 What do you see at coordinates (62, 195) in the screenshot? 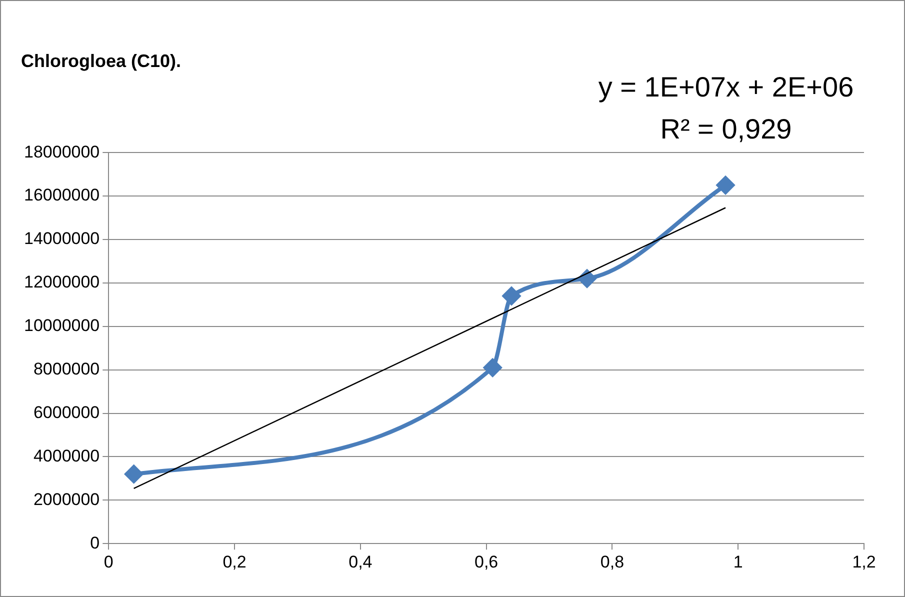
I see `y-tick-label: 16000000` at bounding box center [62, 195].